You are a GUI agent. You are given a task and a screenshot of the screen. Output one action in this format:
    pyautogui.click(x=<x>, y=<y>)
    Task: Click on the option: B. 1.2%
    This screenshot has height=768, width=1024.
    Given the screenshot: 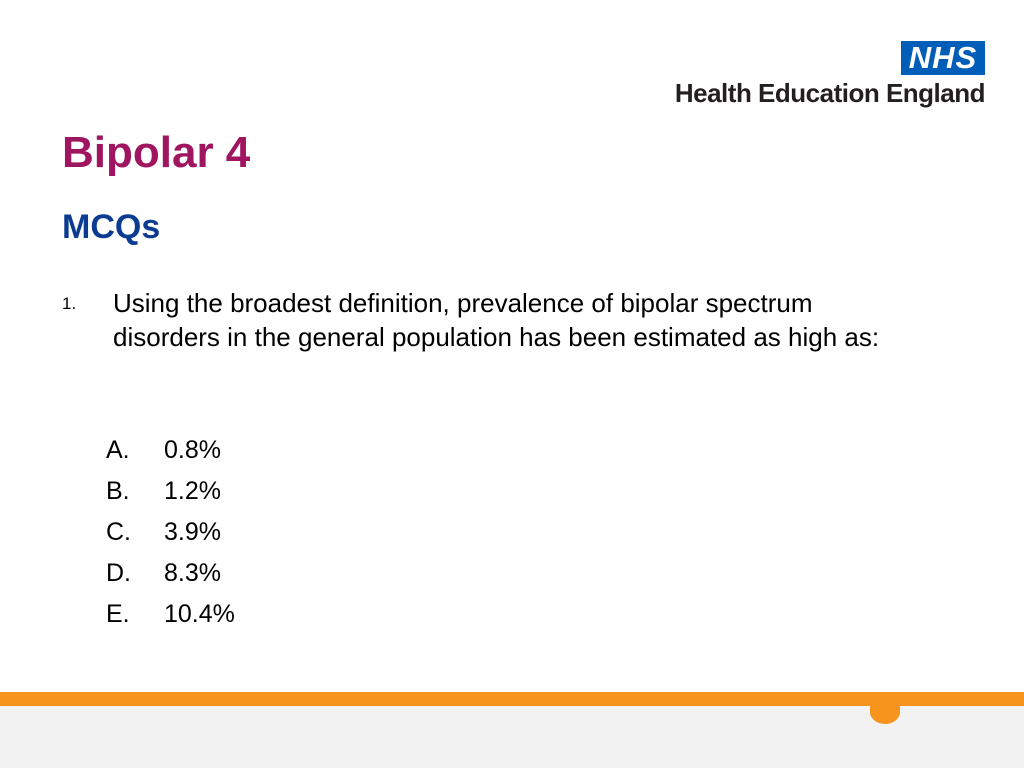 What is the action you would take?
    pyautogui.click(x=170, y=497)
    